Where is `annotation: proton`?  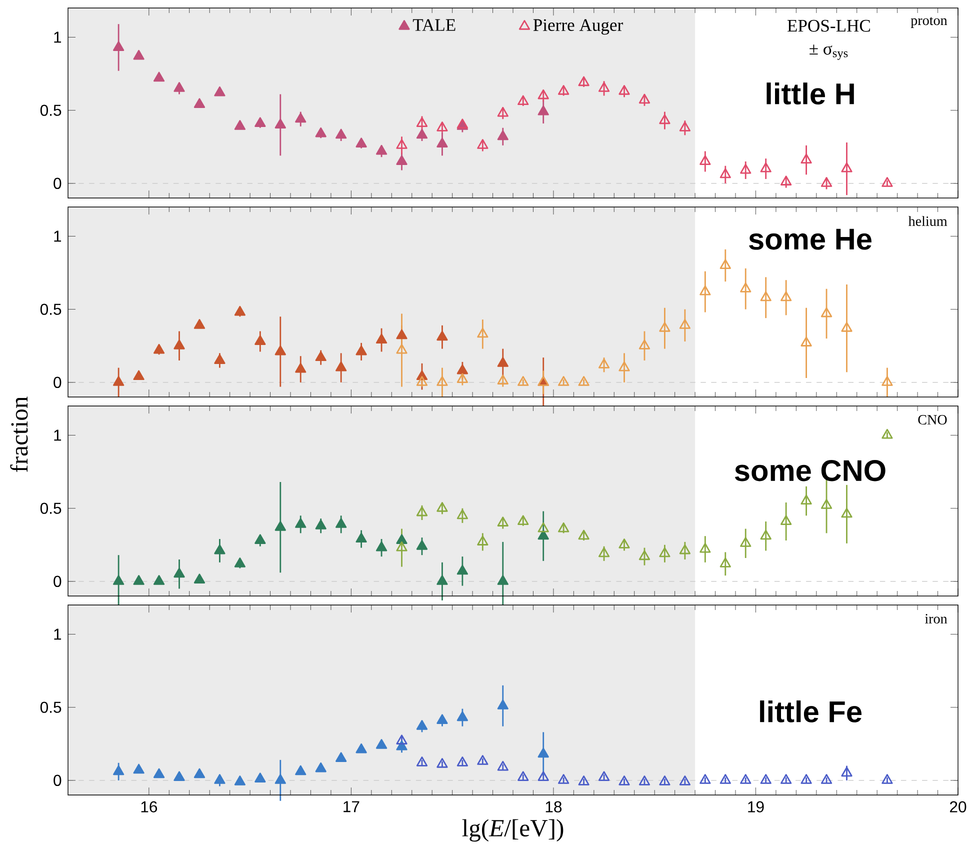 annotation: proton is located at coordinates (929, 22).